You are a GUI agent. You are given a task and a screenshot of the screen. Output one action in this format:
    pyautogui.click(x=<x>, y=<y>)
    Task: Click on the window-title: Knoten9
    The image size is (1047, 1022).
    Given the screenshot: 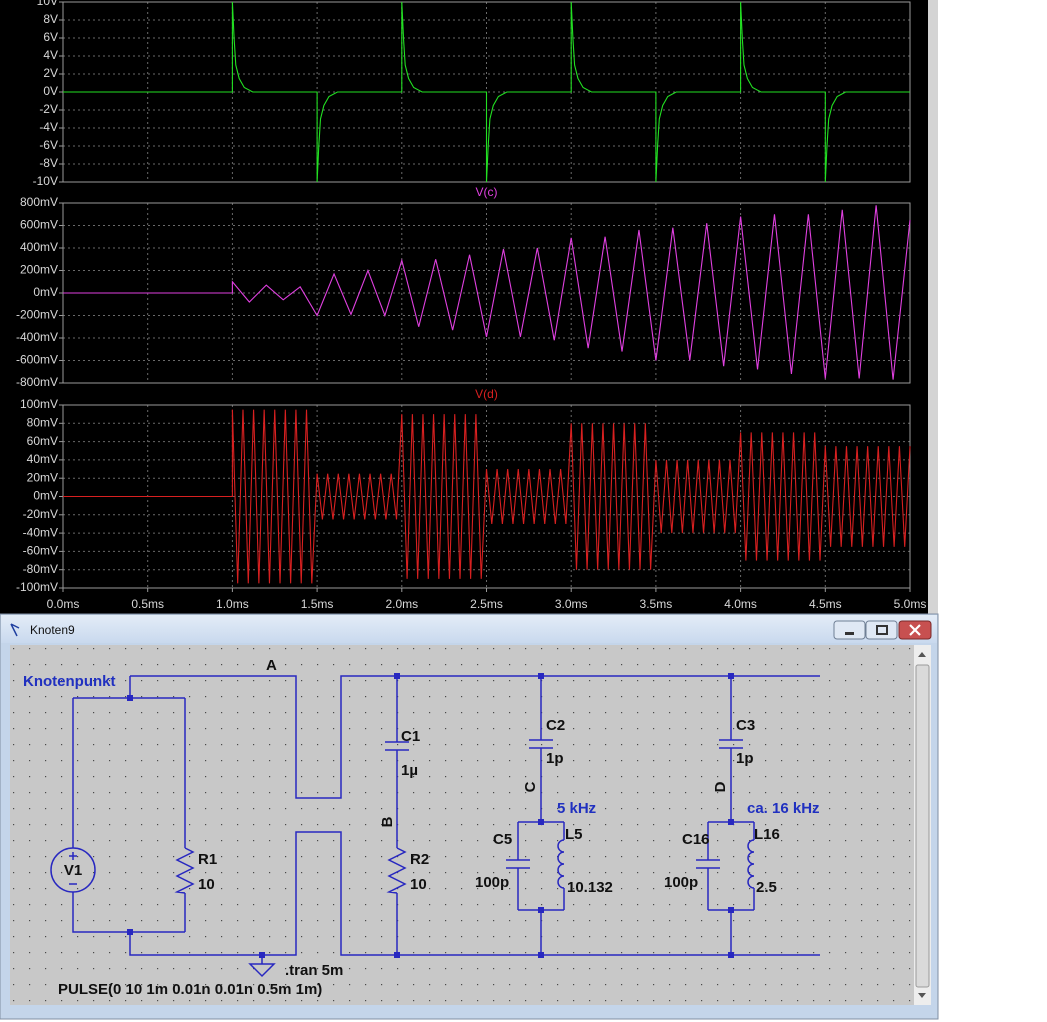 What is the action you would take?
    pyautogui.click(x=52, y=630)
    